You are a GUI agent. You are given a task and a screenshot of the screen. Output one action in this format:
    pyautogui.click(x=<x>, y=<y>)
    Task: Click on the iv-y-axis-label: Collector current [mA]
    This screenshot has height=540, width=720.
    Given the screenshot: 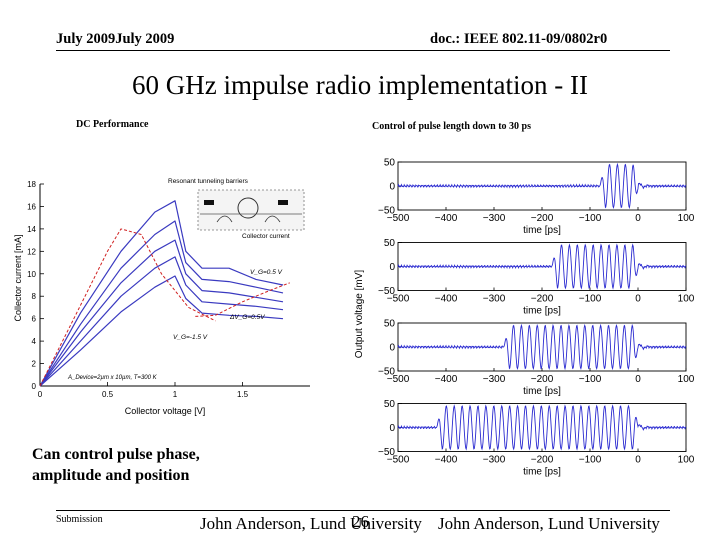 What is the action you would take?
    pyautogui.click(x=18, y=277)
    